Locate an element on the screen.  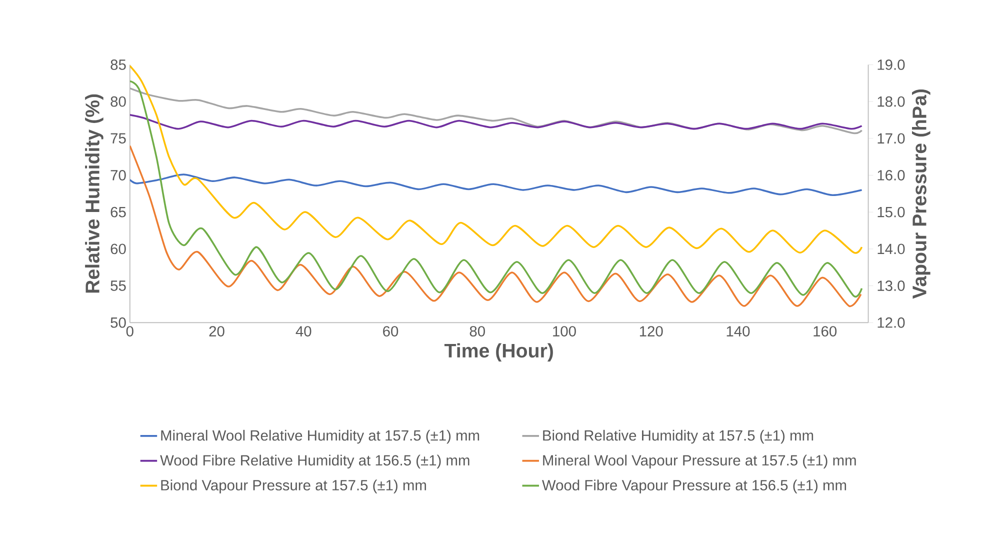
y-tick-label: 85 is located at coordinates (118, 64).